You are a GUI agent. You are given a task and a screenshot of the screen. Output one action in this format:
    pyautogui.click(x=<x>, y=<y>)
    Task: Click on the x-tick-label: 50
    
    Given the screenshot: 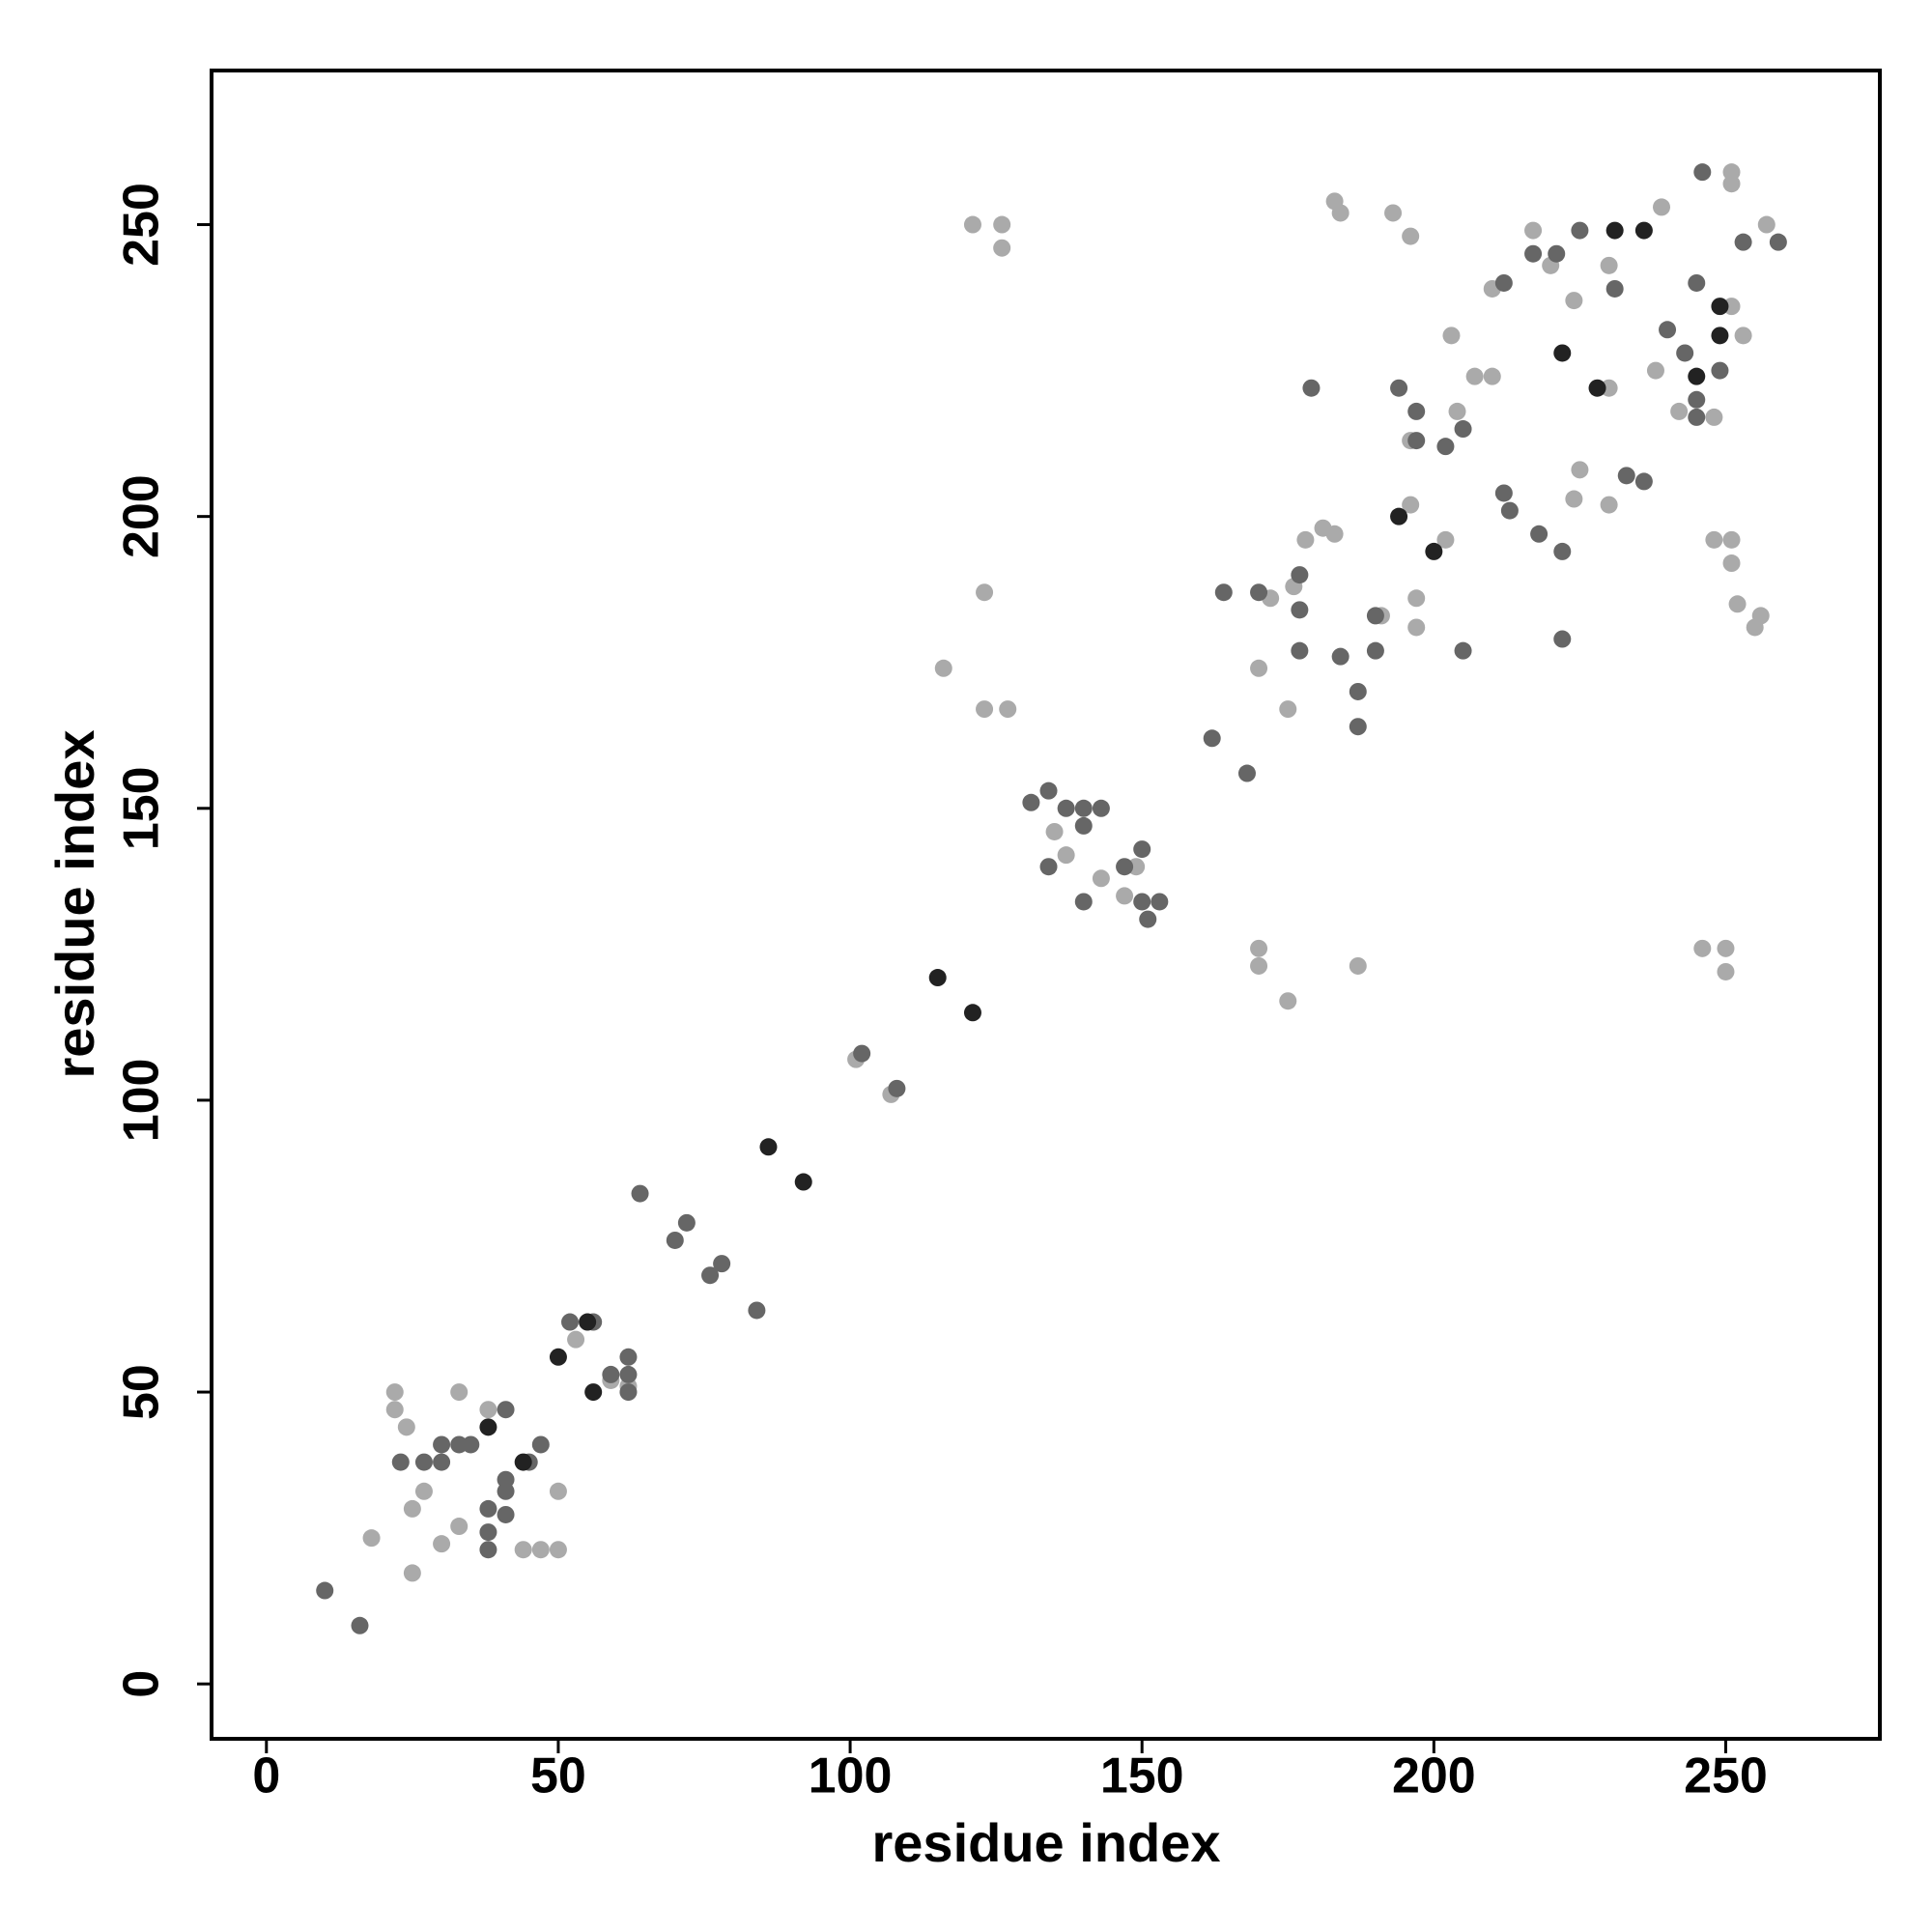 What is the action you would take?
    pyautogui.click(x=558, y=1776)
    